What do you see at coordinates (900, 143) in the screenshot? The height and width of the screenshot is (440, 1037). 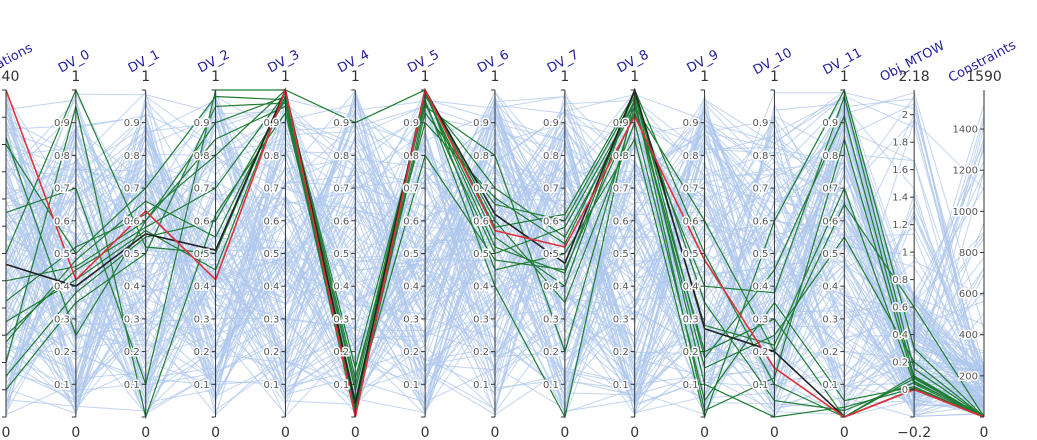 I see `tick-label: 1.8` at bounding box center [900, 143].